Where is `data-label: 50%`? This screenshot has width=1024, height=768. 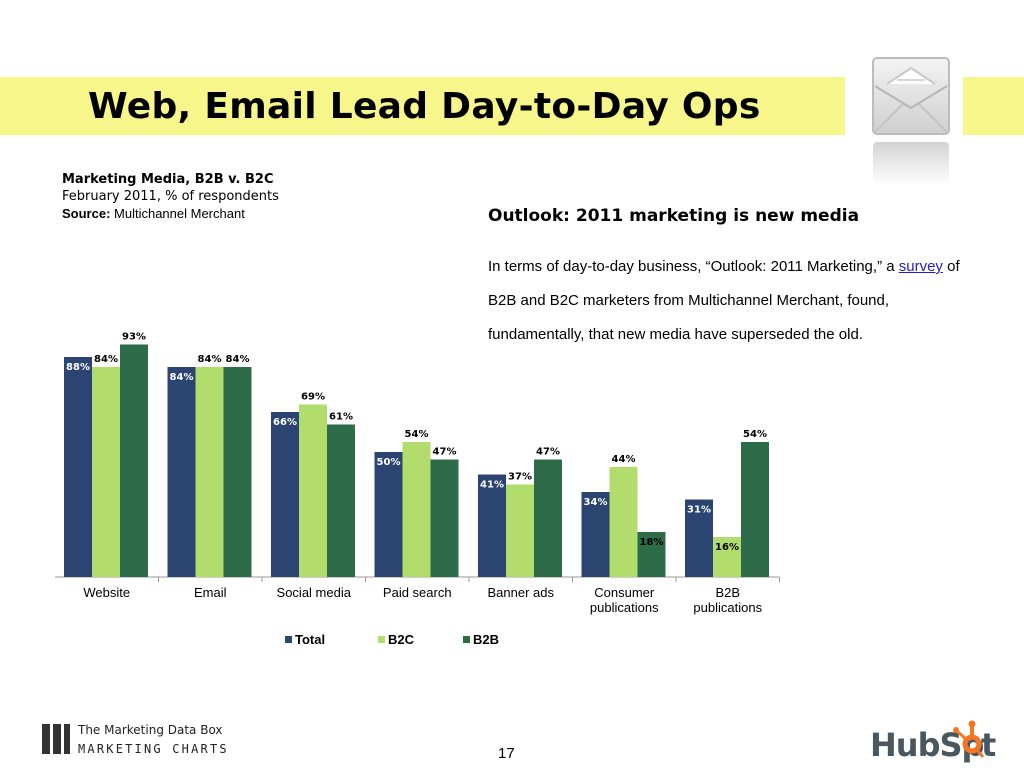 data-label: 50% is located at coordinates (389, 462).